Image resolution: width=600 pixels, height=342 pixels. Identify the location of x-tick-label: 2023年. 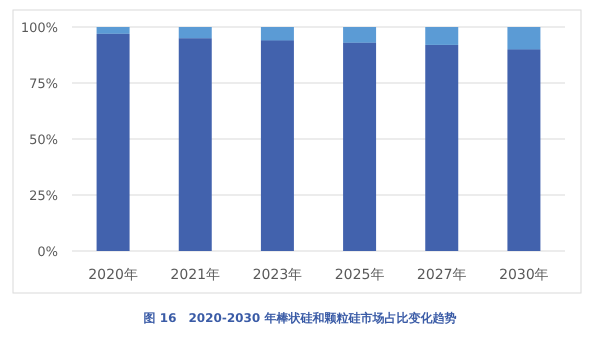
(277, 275).